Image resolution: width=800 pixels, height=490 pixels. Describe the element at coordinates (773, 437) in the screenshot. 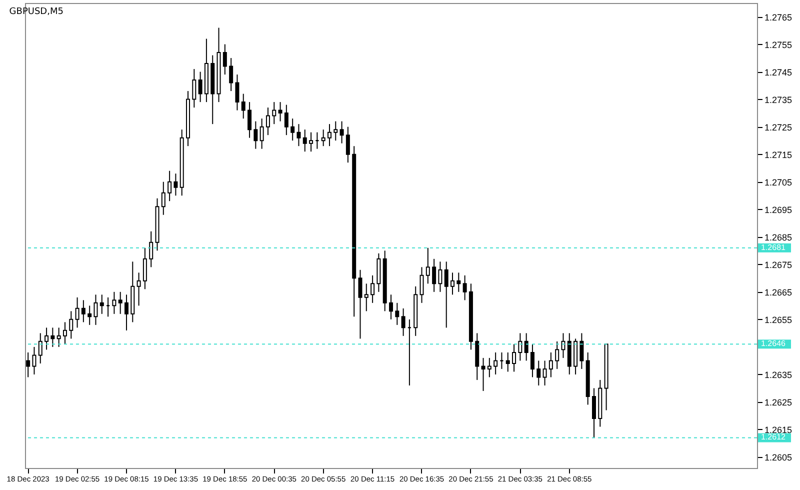

I see `ref-line-label: 1.2612` at that location.